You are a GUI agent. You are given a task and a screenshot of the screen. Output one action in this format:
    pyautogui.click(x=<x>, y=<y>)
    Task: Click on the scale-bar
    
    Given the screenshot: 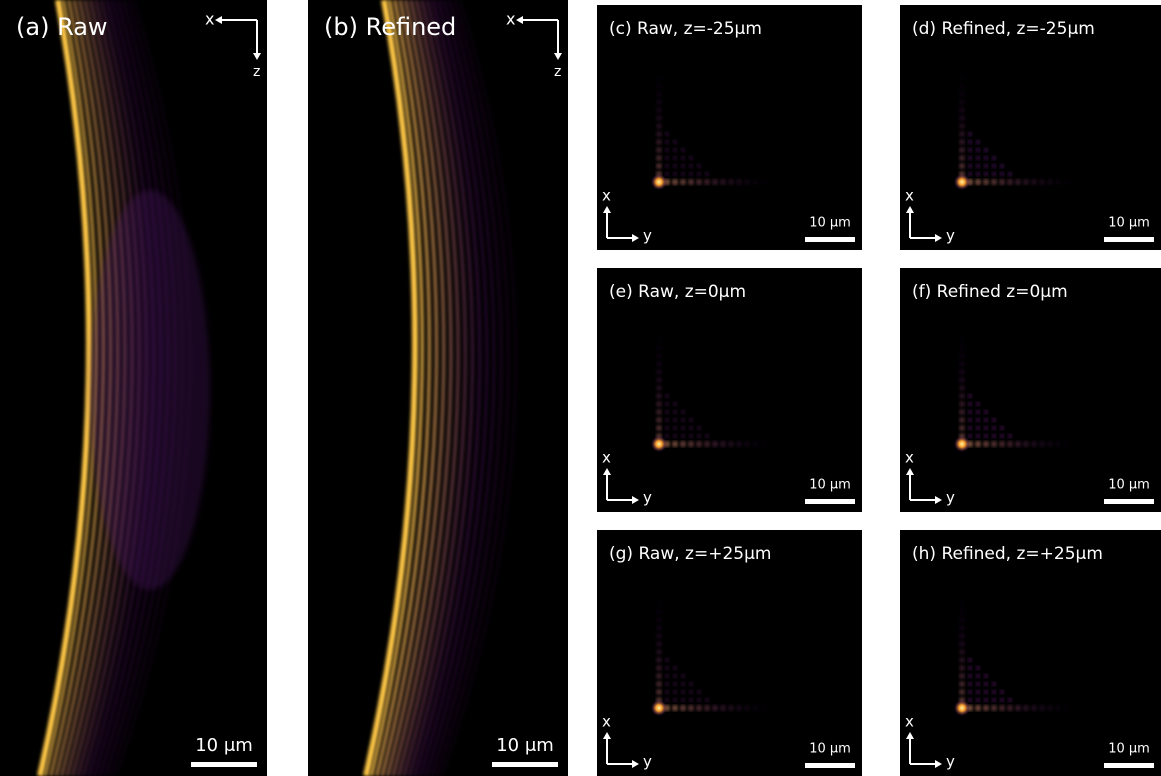 What is the action you would take?
    pyautogui.click(x=525, y=764)
    